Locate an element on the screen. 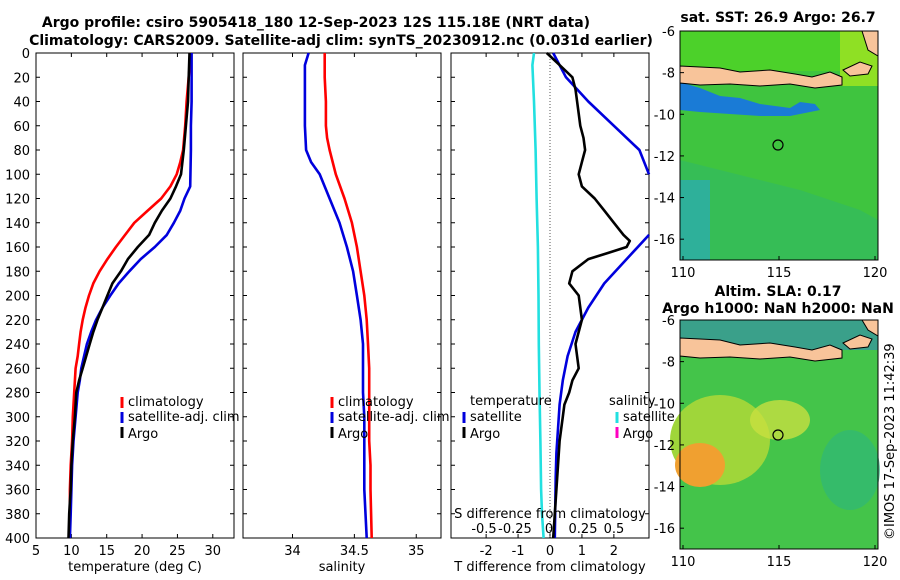  sst-argo-marker is located at coordinates (778, 145).